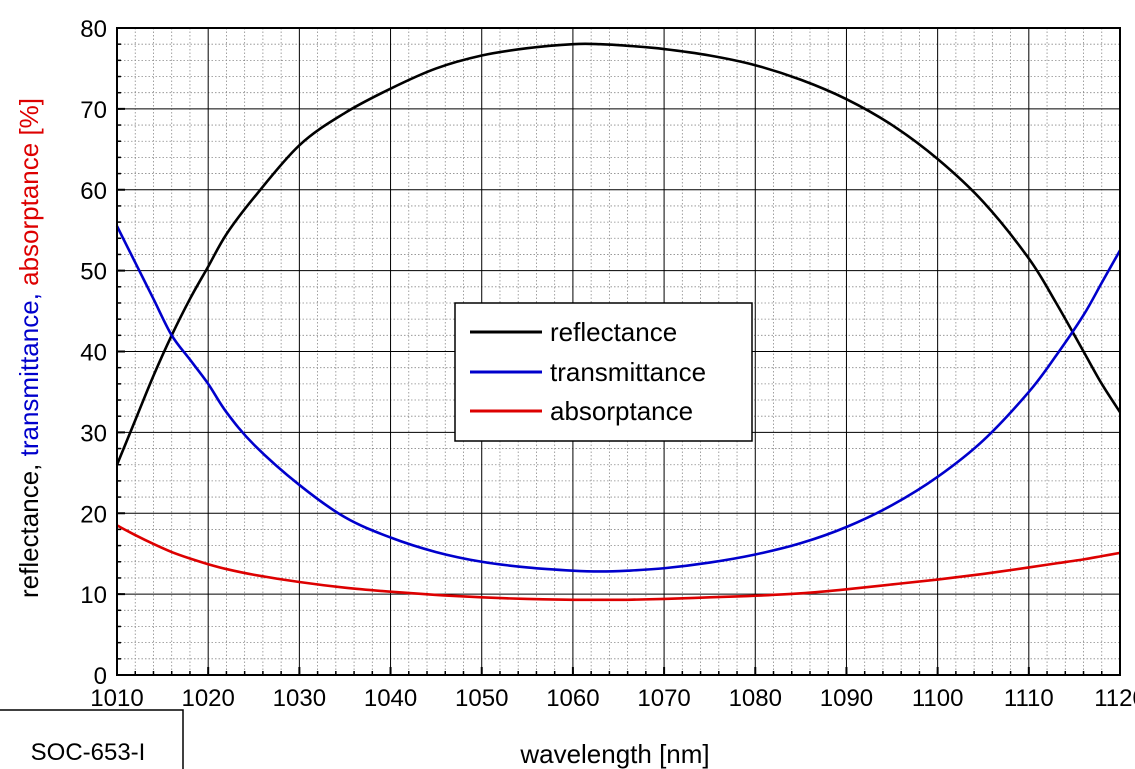 The image size is (1135, 769). I want to click on y-tick-label: 40, so click(93, 353).